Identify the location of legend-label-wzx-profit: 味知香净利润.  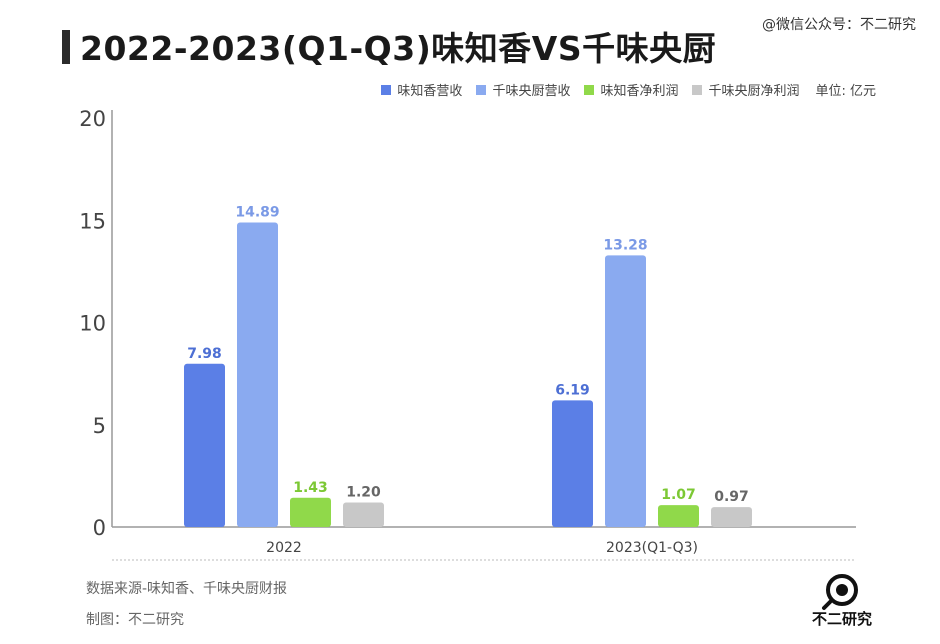
(639, 91).